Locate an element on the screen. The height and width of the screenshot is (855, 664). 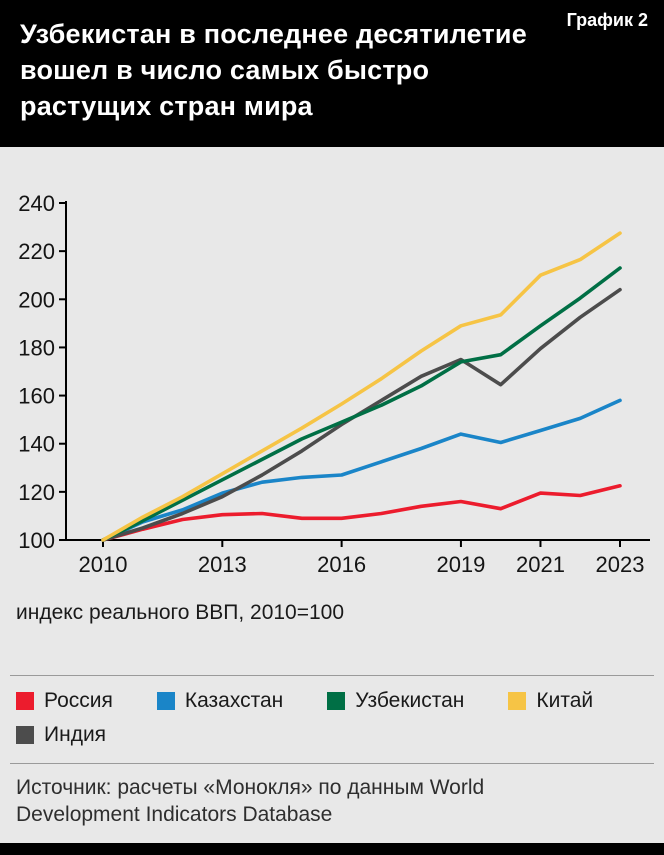
y-tick-label: 240 is located at coordinates (36, 203).